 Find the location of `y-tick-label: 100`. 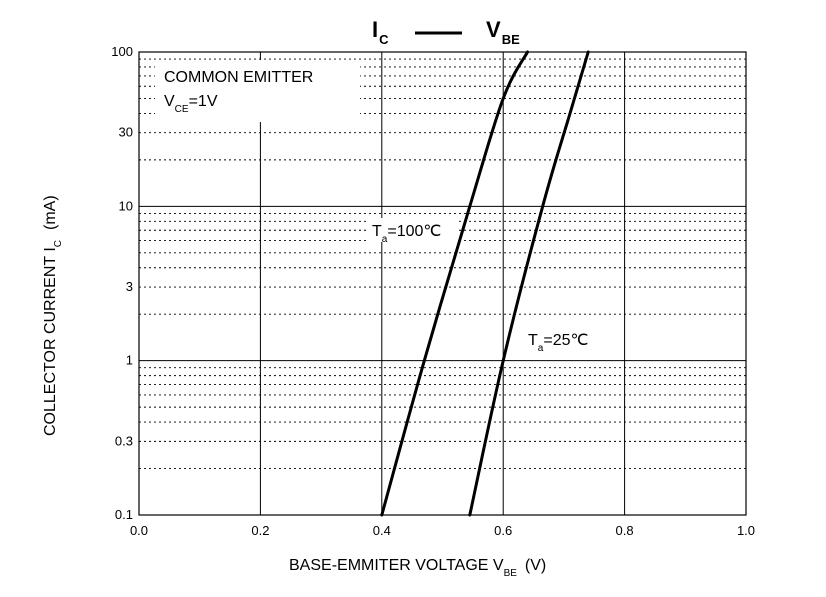

y-tick-label: 100 is located at coordinates (122, 51).